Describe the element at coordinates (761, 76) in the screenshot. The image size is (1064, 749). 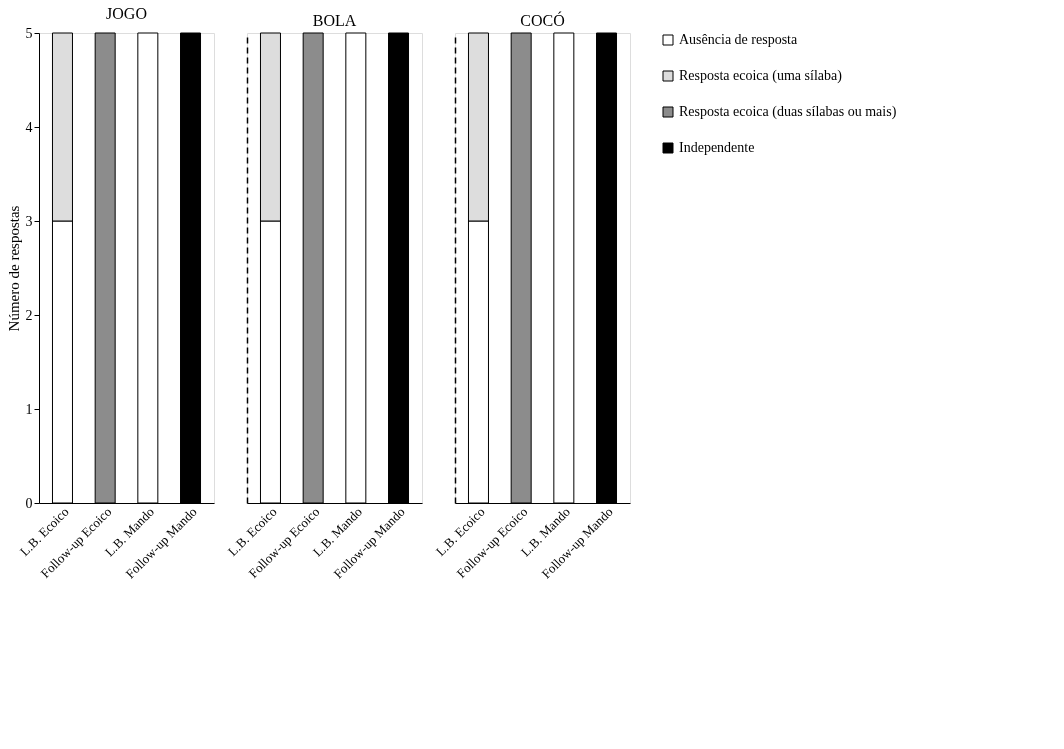
I see `legend-label: Resposta ecoica (uma sílaba)` at that location.